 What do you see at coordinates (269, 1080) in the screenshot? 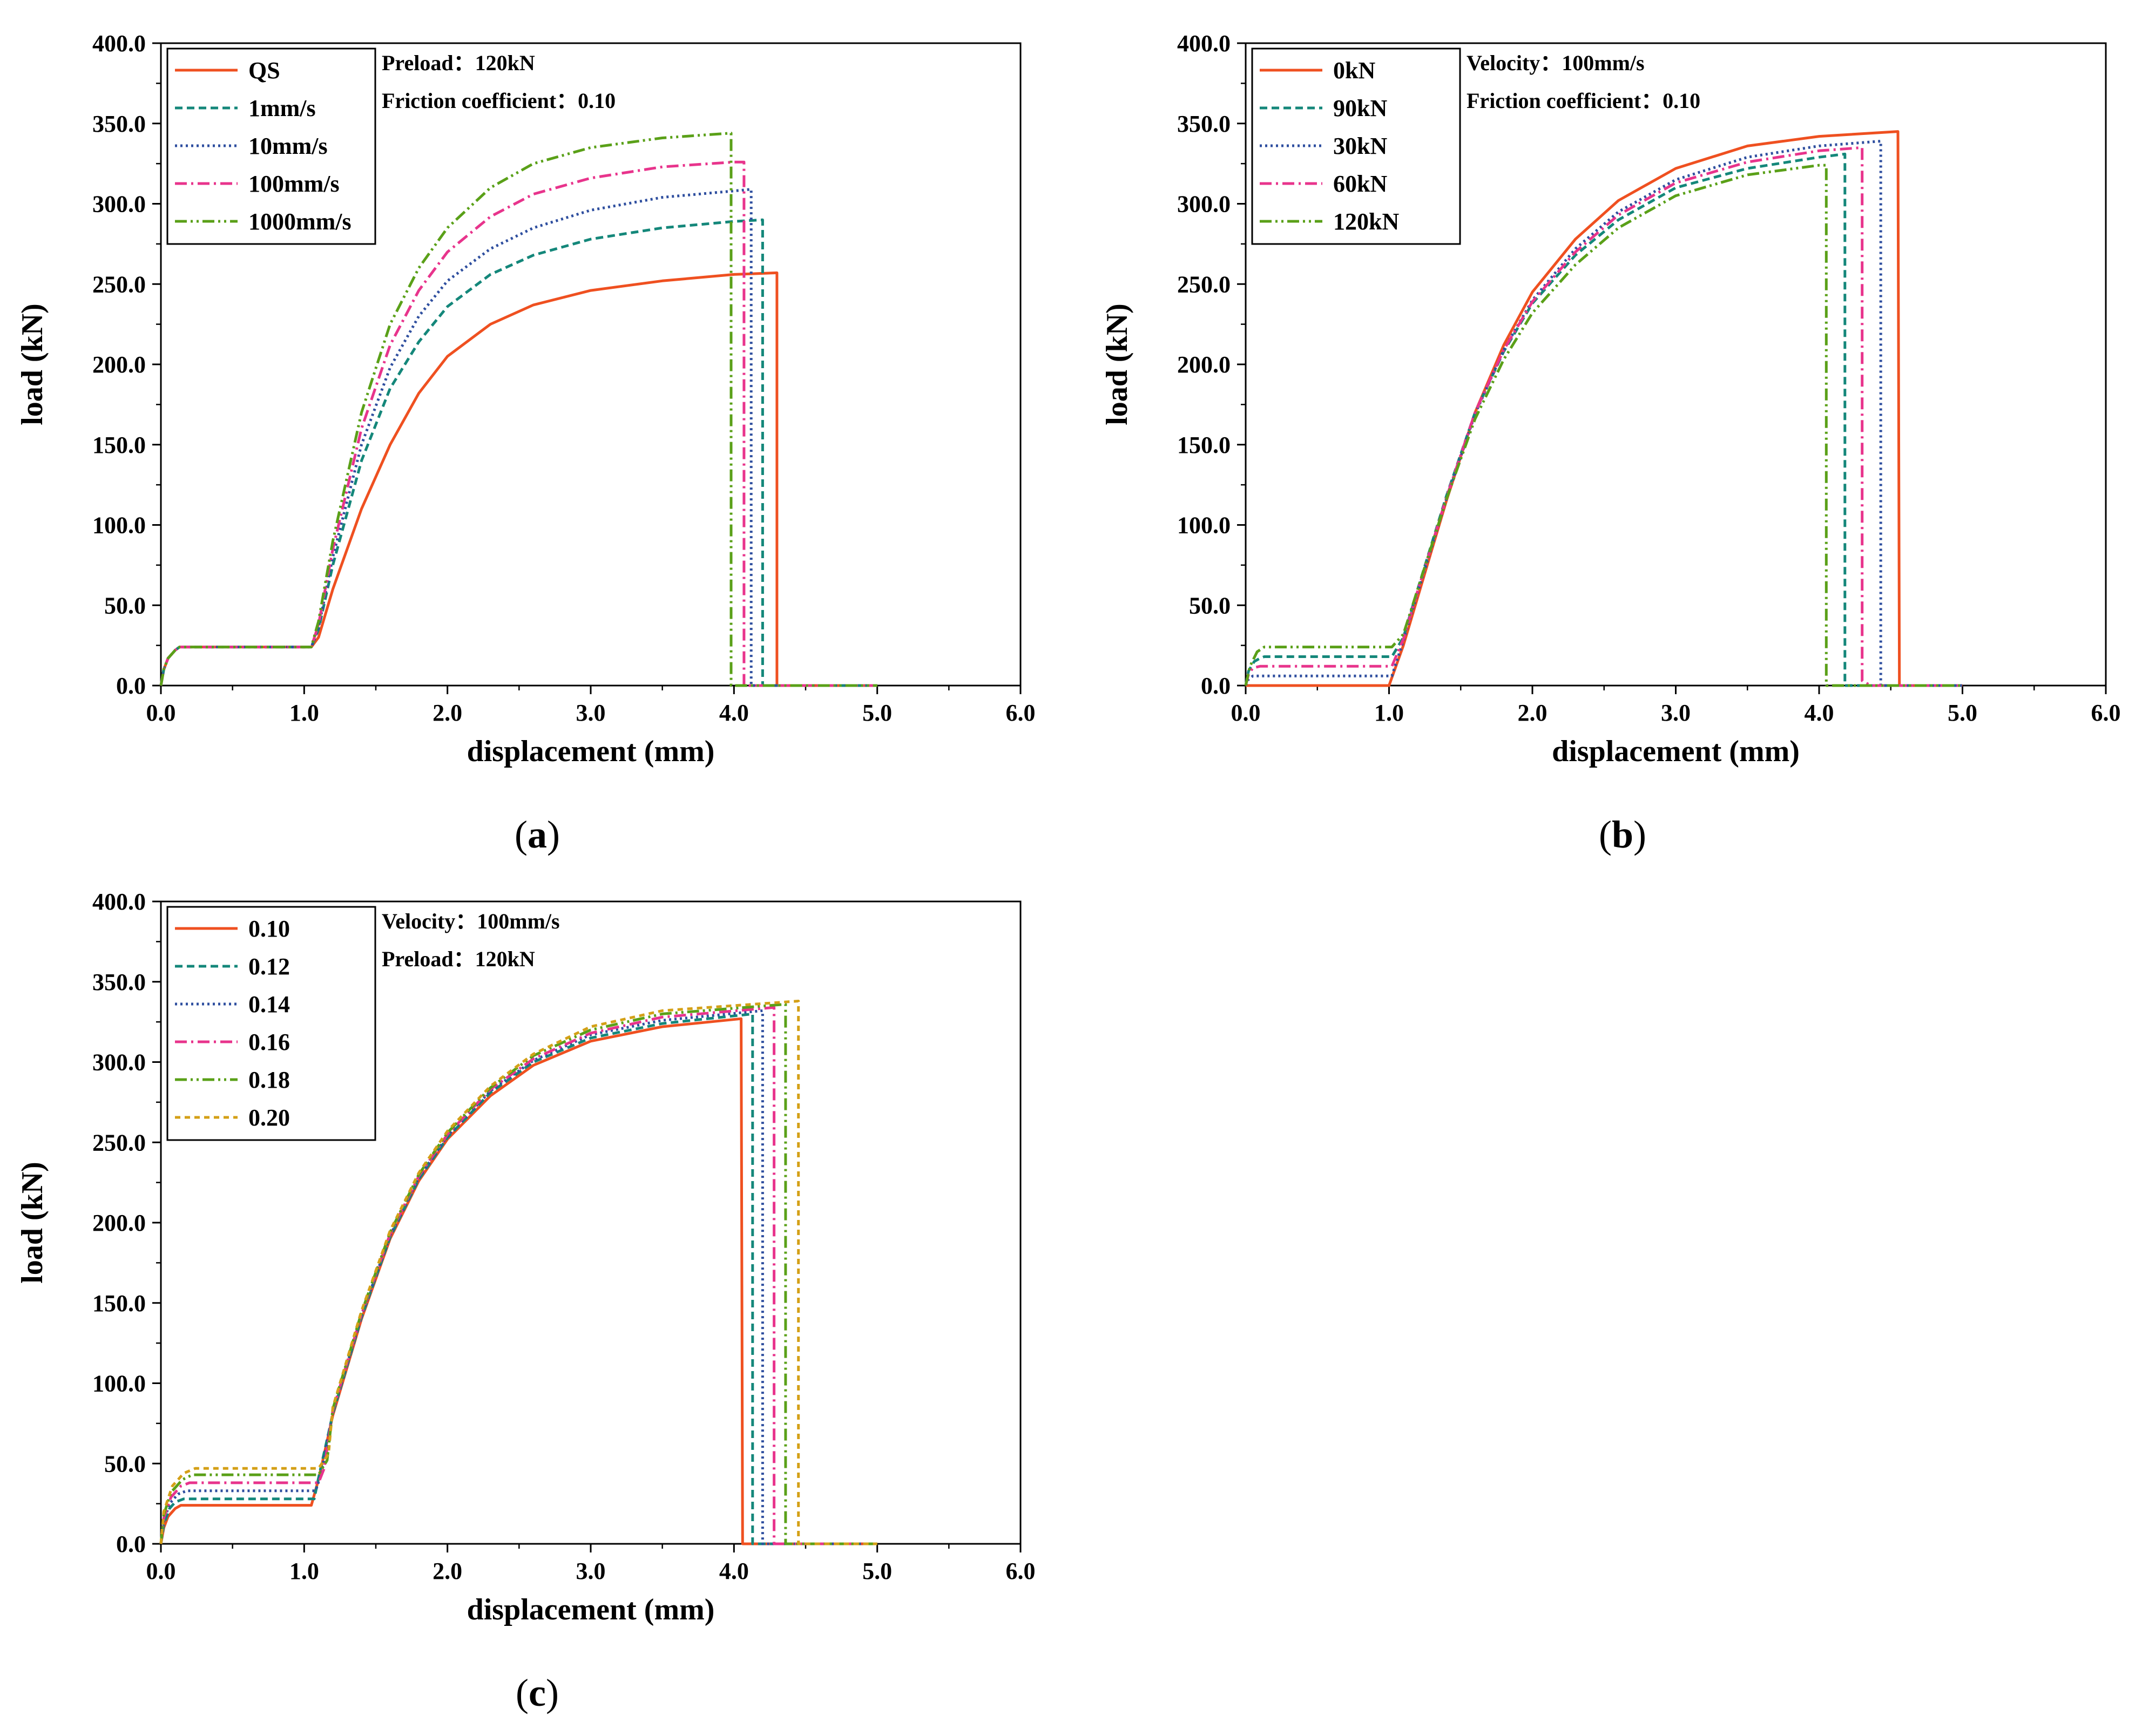
I see `legend-entry-label: 0.18` at bounding box center [269, 1080].